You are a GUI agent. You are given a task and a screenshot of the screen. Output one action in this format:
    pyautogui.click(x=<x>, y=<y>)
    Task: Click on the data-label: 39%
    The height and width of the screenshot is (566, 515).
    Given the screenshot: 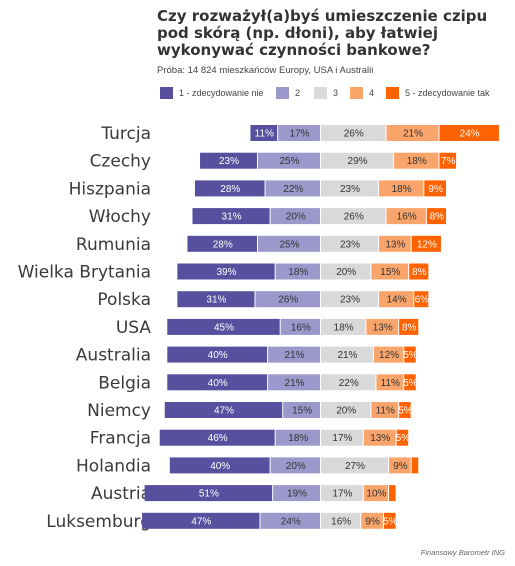 What is the action you would take?
    pyautogui.click(x=226, y=272)
    